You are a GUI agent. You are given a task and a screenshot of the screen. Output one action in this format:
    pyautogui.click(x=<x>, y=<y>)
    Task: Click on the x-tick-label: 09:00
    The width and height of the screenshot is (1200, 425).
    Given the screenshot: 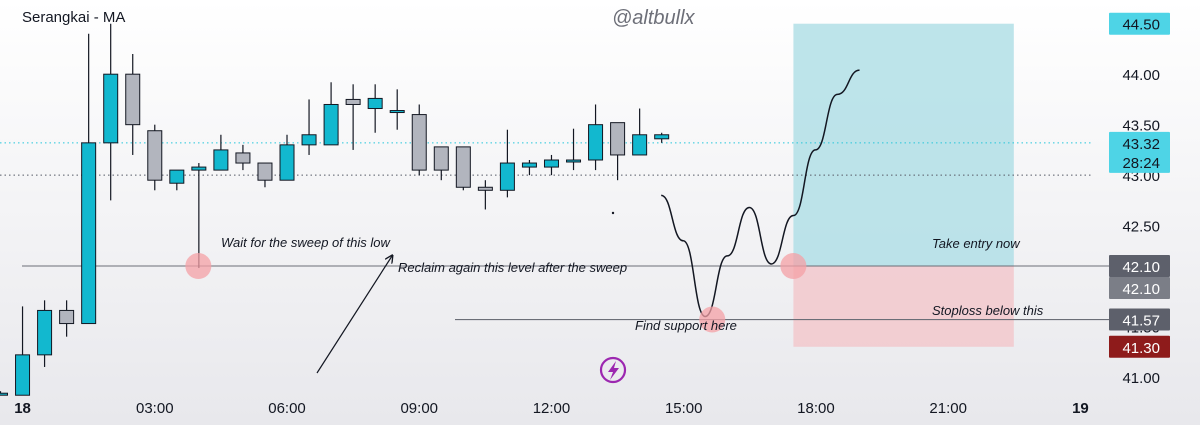 What is the action you would take?
    pyautogui.click(x=419, y=408)
    